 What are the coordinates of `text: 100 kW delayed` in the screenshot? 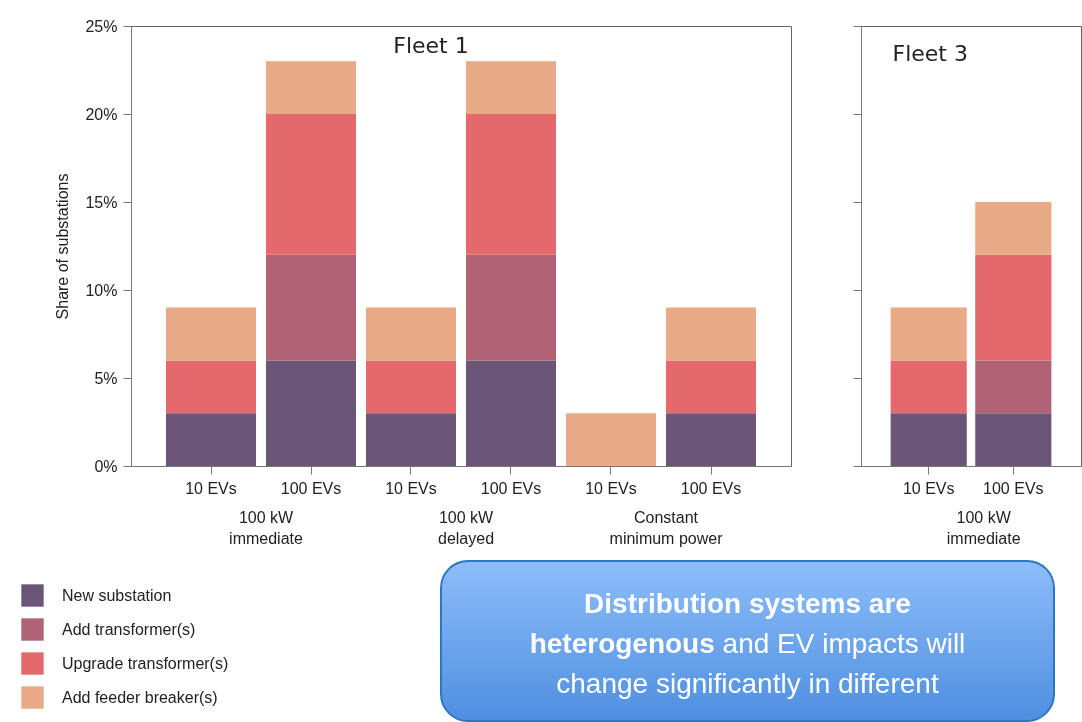 It's located at (466, 528).